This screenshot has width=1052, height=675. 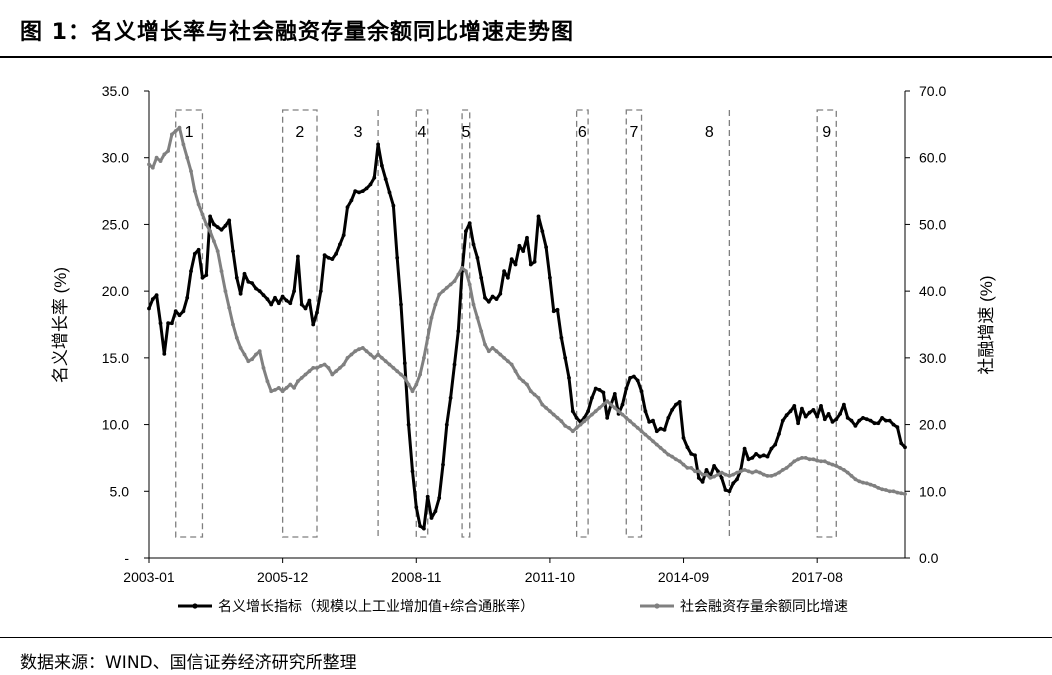 I want to click on legend-marker-nominal, so click(x=195, y=606).